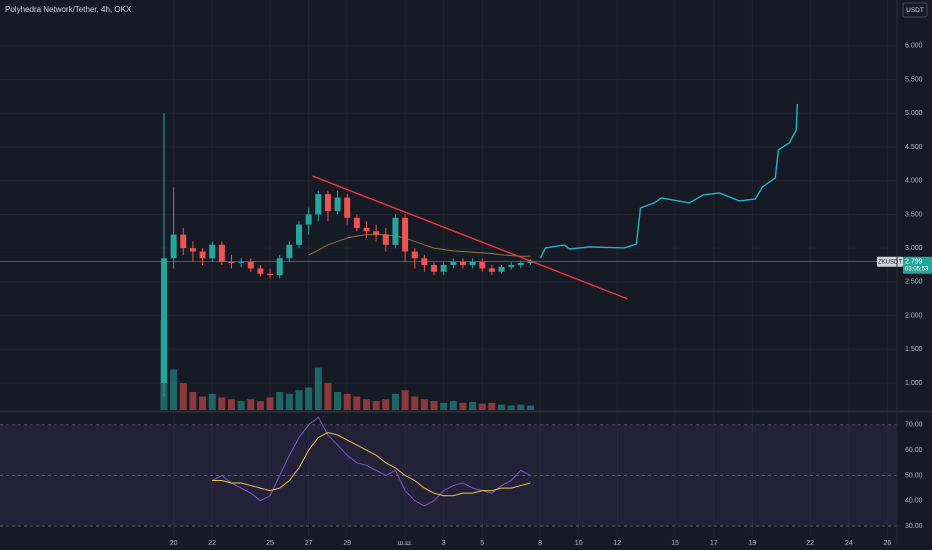 This screenshot has height=550, width=932. I want to click on price-tag, so click(917, 265).